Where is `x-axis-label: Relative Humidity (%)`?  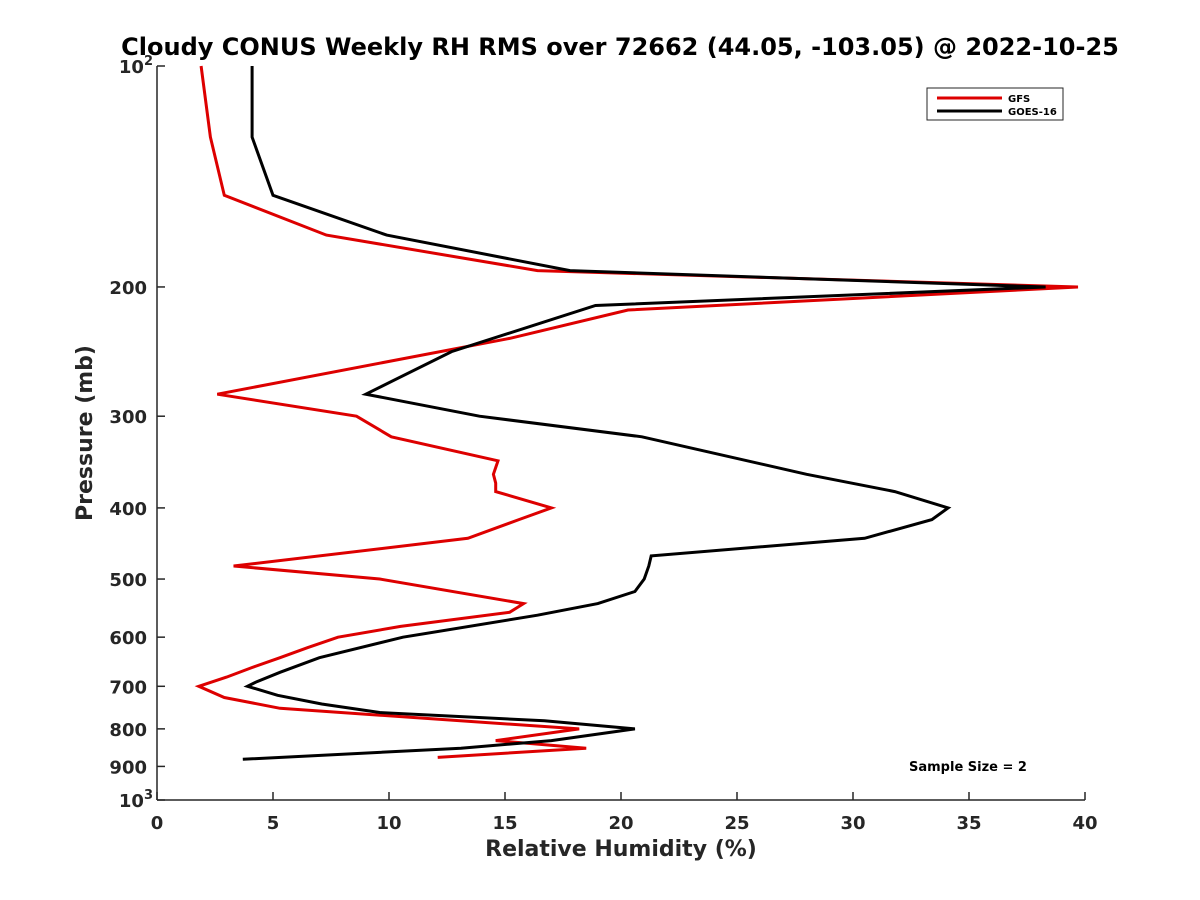 x-axis-label: Relative Humidity (%) is located at coordinates (621, 849).